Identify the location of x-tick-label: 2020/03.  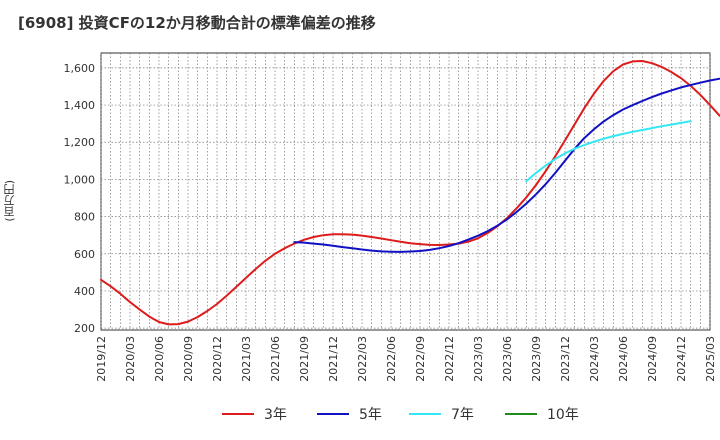
(130, 359).